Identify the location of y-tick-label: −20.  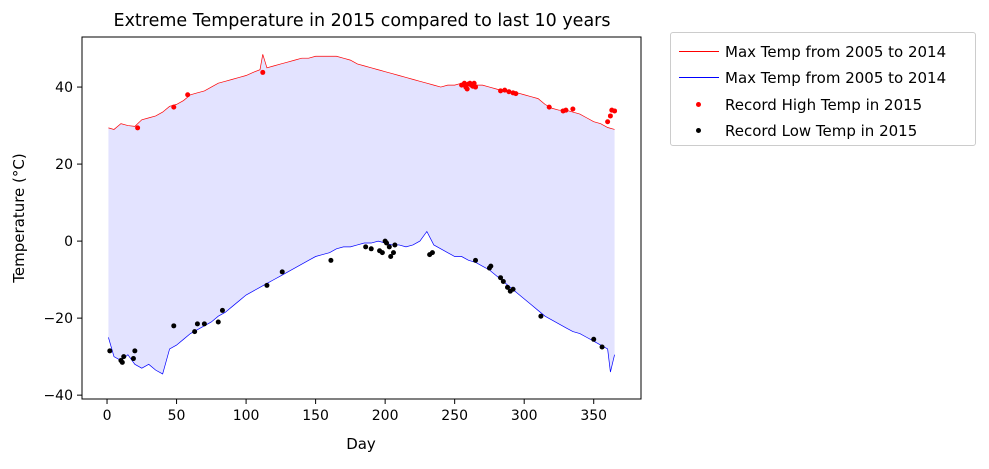
(58, 319).